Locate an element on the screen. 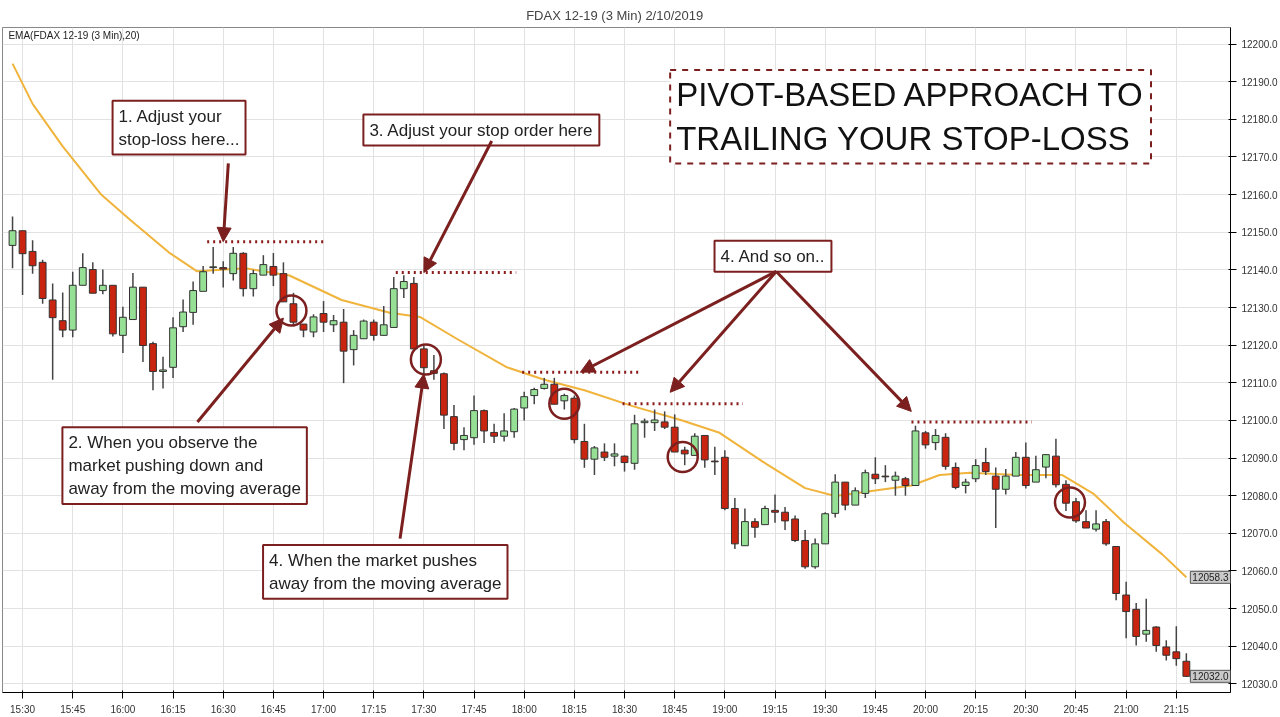 Image resolution: width=1280 pixels, height=717 pixels. x-tick-label: 20:45 is located at coordinates (1076, 709).